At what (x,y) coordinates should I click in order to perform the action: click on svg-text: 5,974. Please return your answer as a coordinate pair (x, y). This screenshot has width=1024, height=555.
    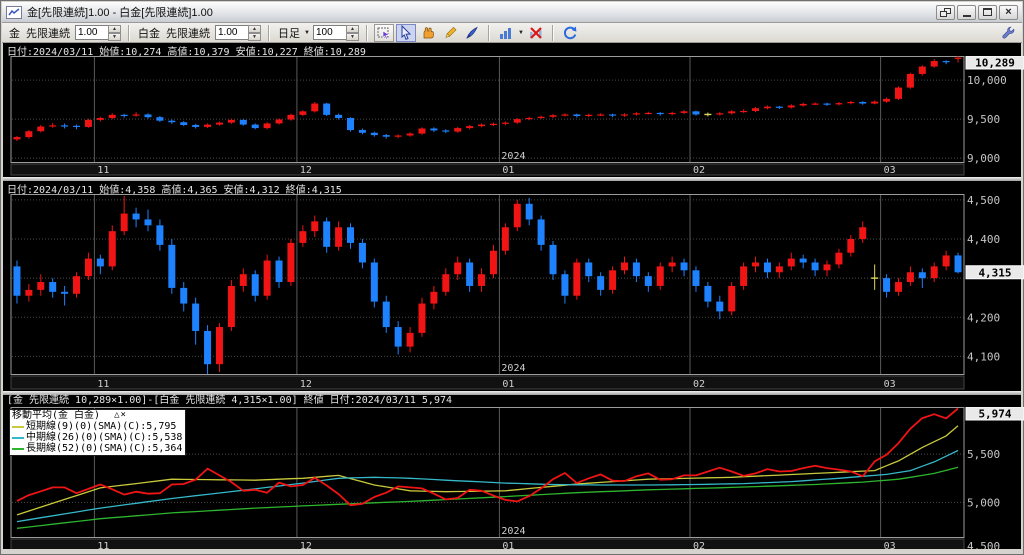
    Looking at the image, I should click on (994, 414).